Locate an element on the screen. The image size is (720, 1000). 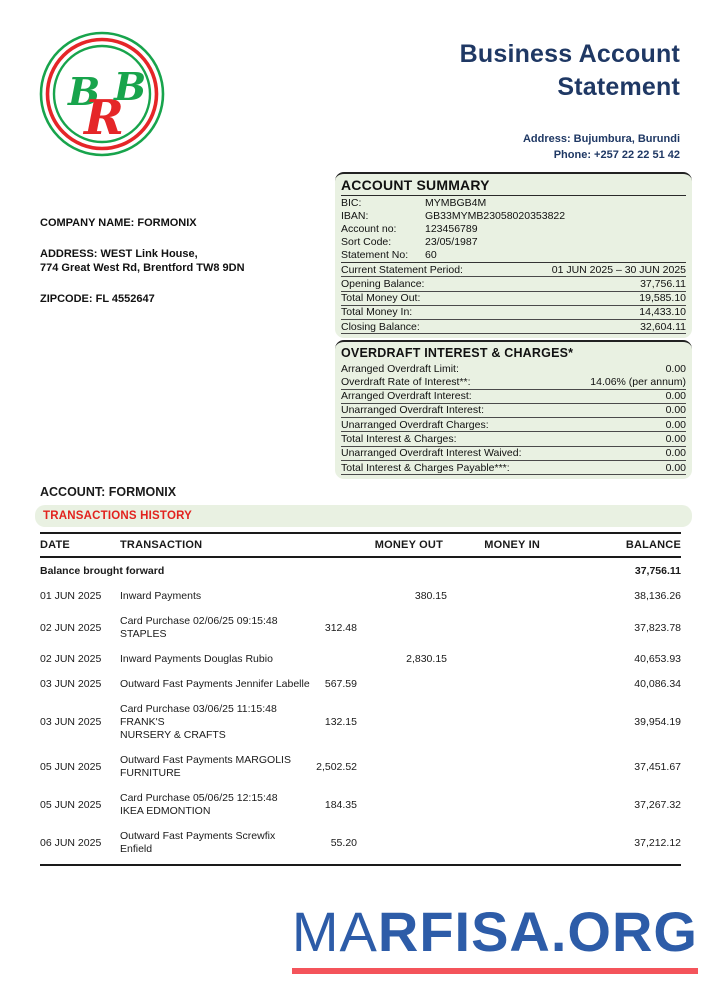
cell-date: 03 JUN 2025 is located at coordinates (71, 684).